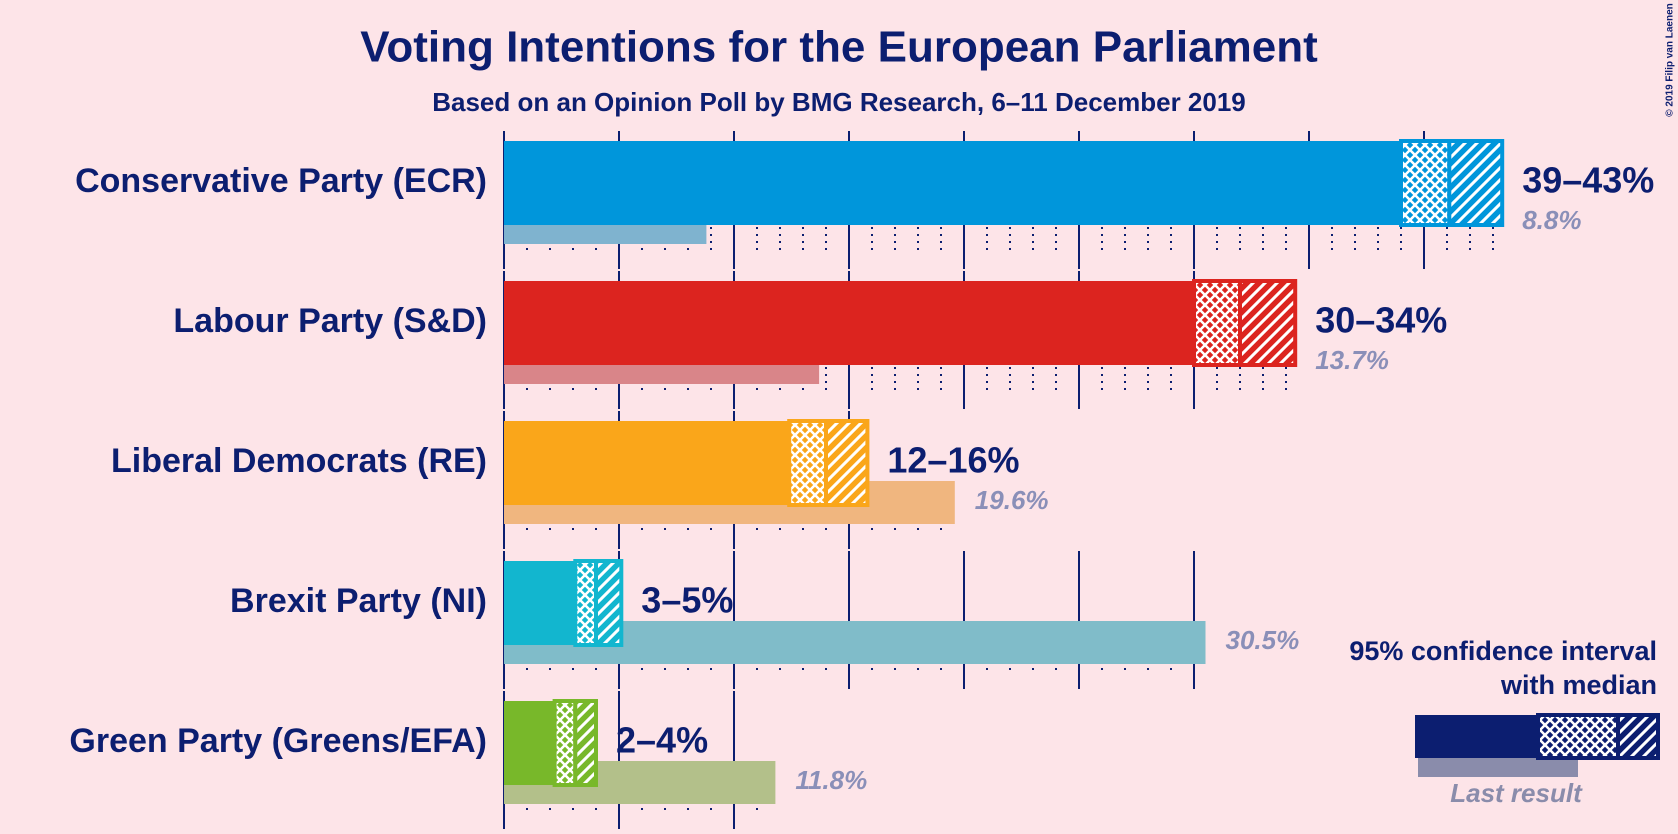  Describe the element at coordinates (1263, 640) in the screenshot. I see `last-result-label: 30.5%` at that location.